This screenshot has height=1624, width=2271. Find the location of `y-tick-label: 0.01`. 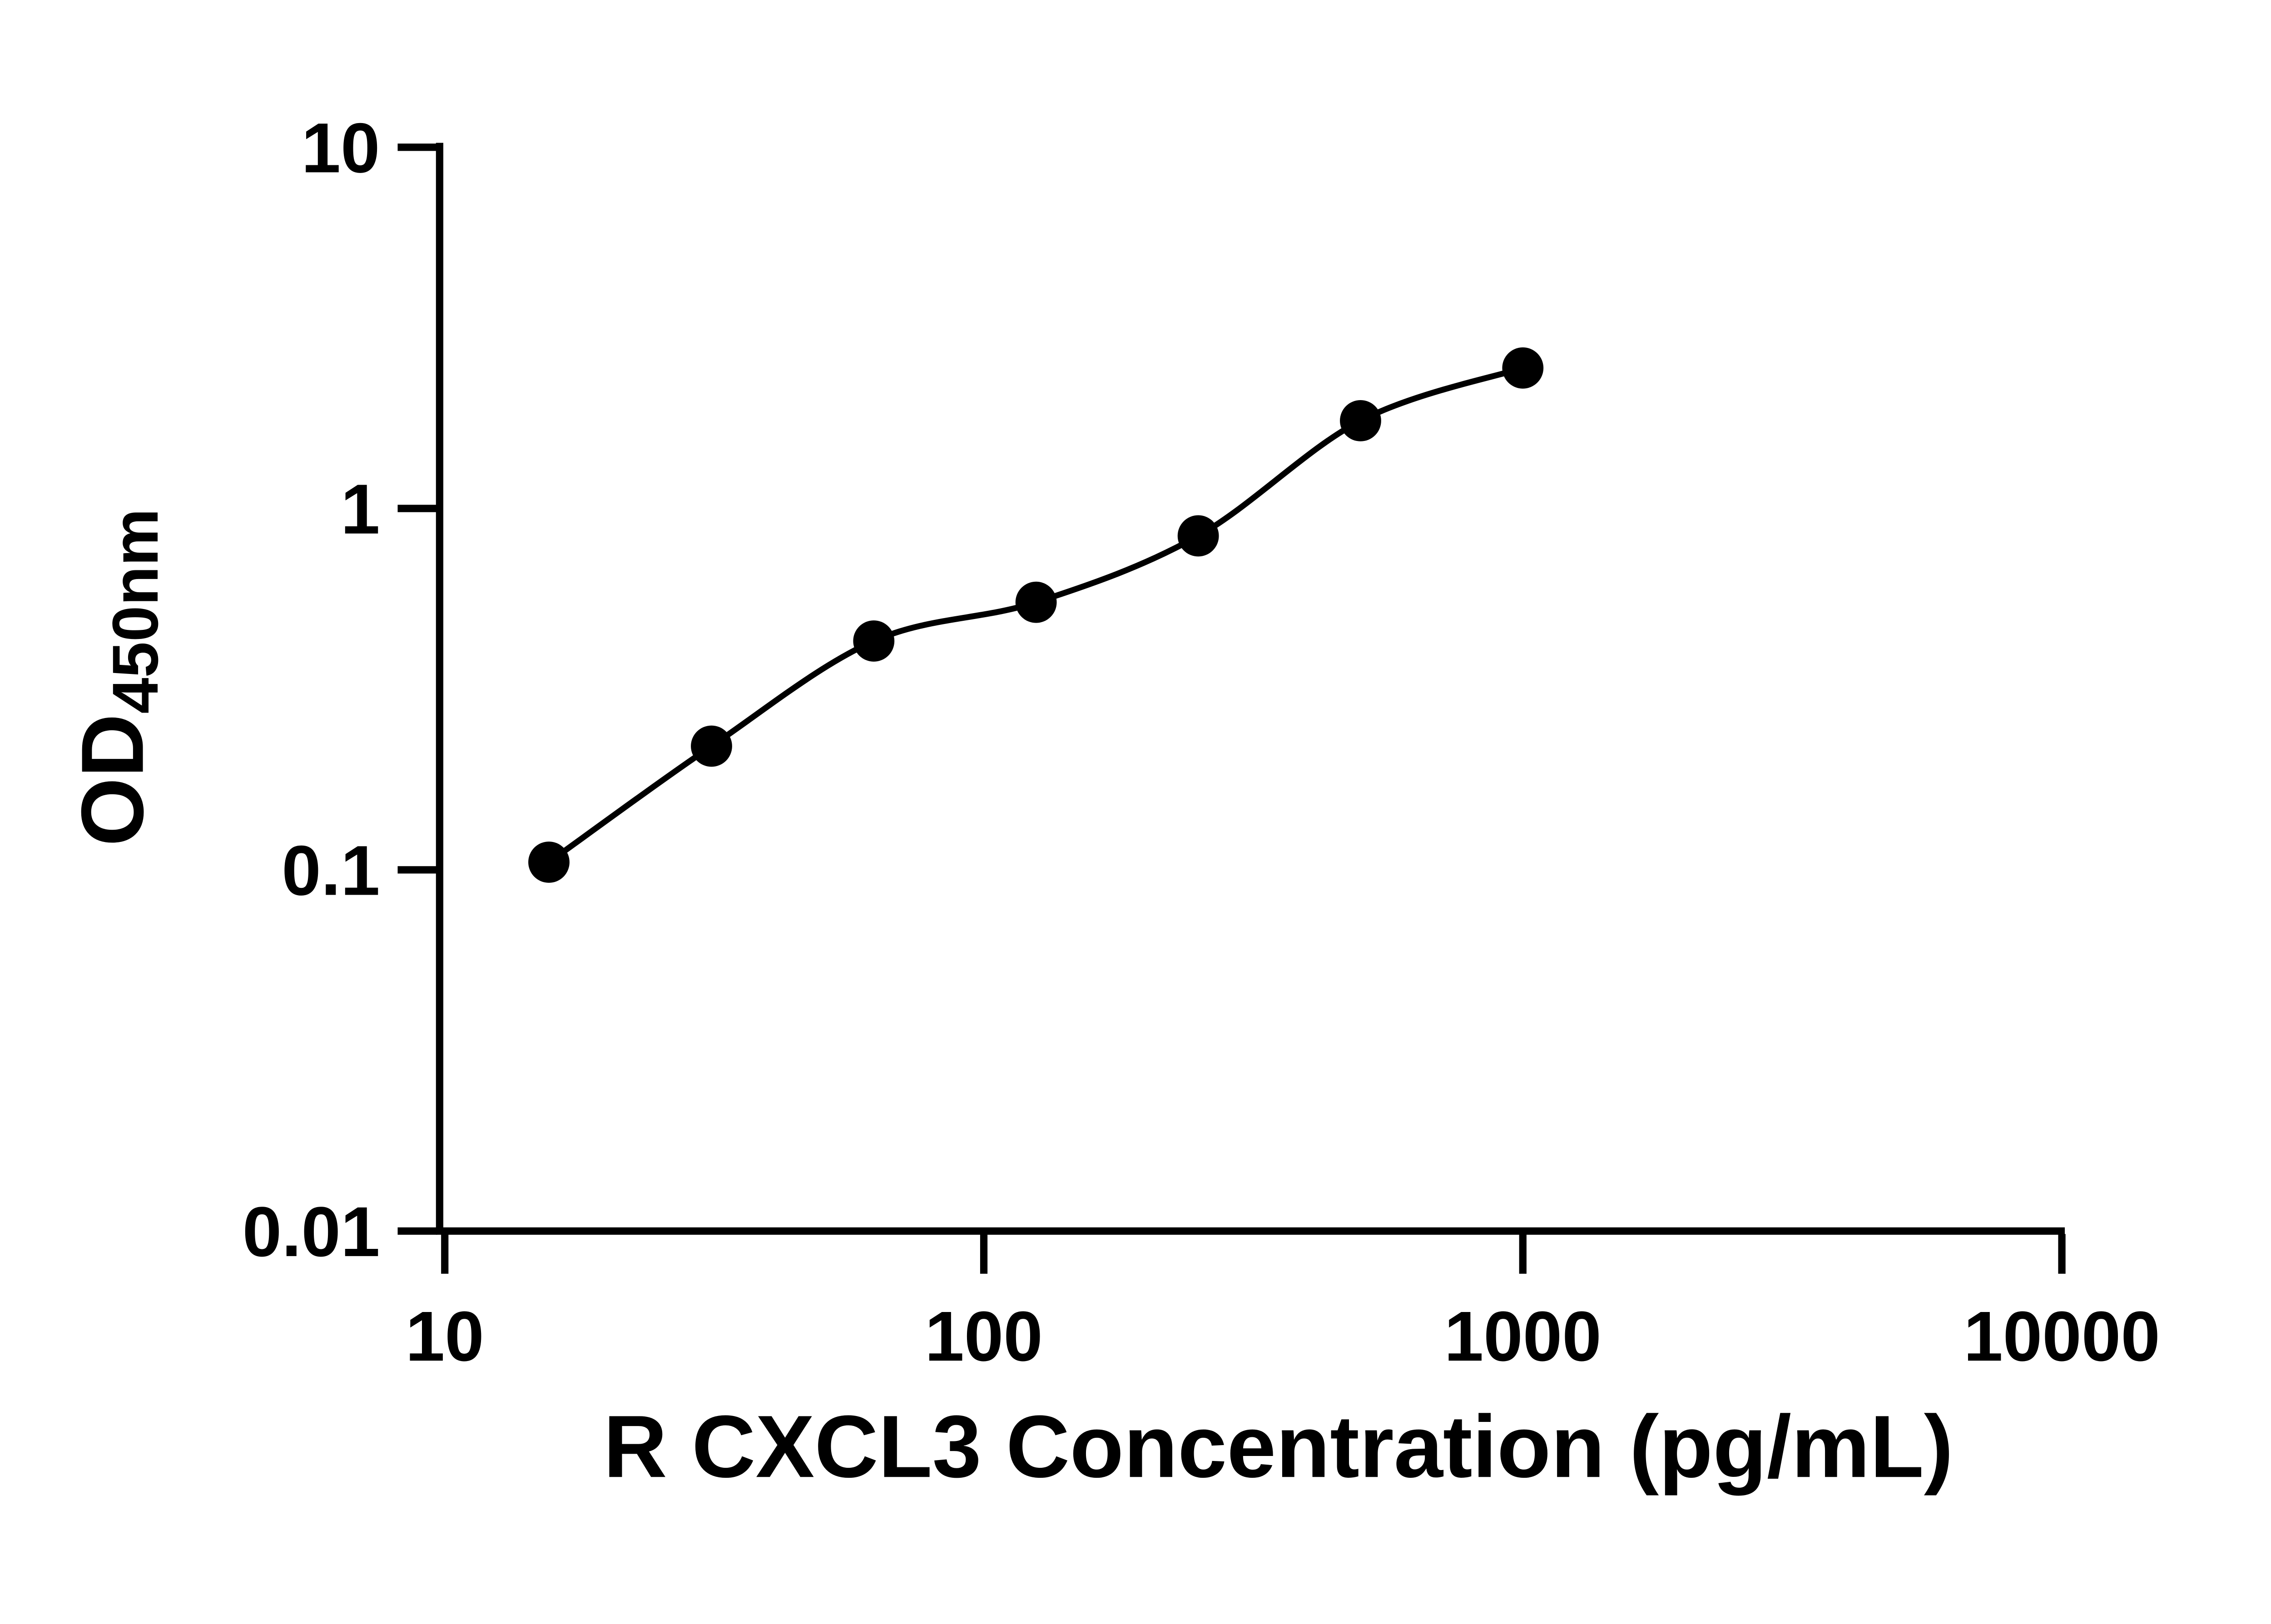

y-tick-label: 0.01 is located at coordinates (311, 1231).